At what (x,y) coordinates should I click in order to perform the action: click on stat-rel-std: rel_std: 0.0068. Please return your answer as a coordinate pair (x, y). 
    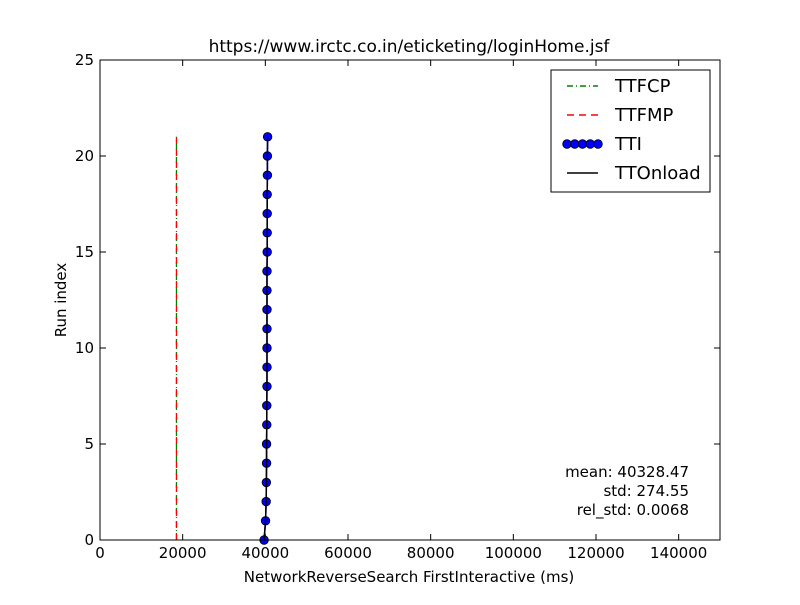
    Looking at the image, I should click on (633, 510).